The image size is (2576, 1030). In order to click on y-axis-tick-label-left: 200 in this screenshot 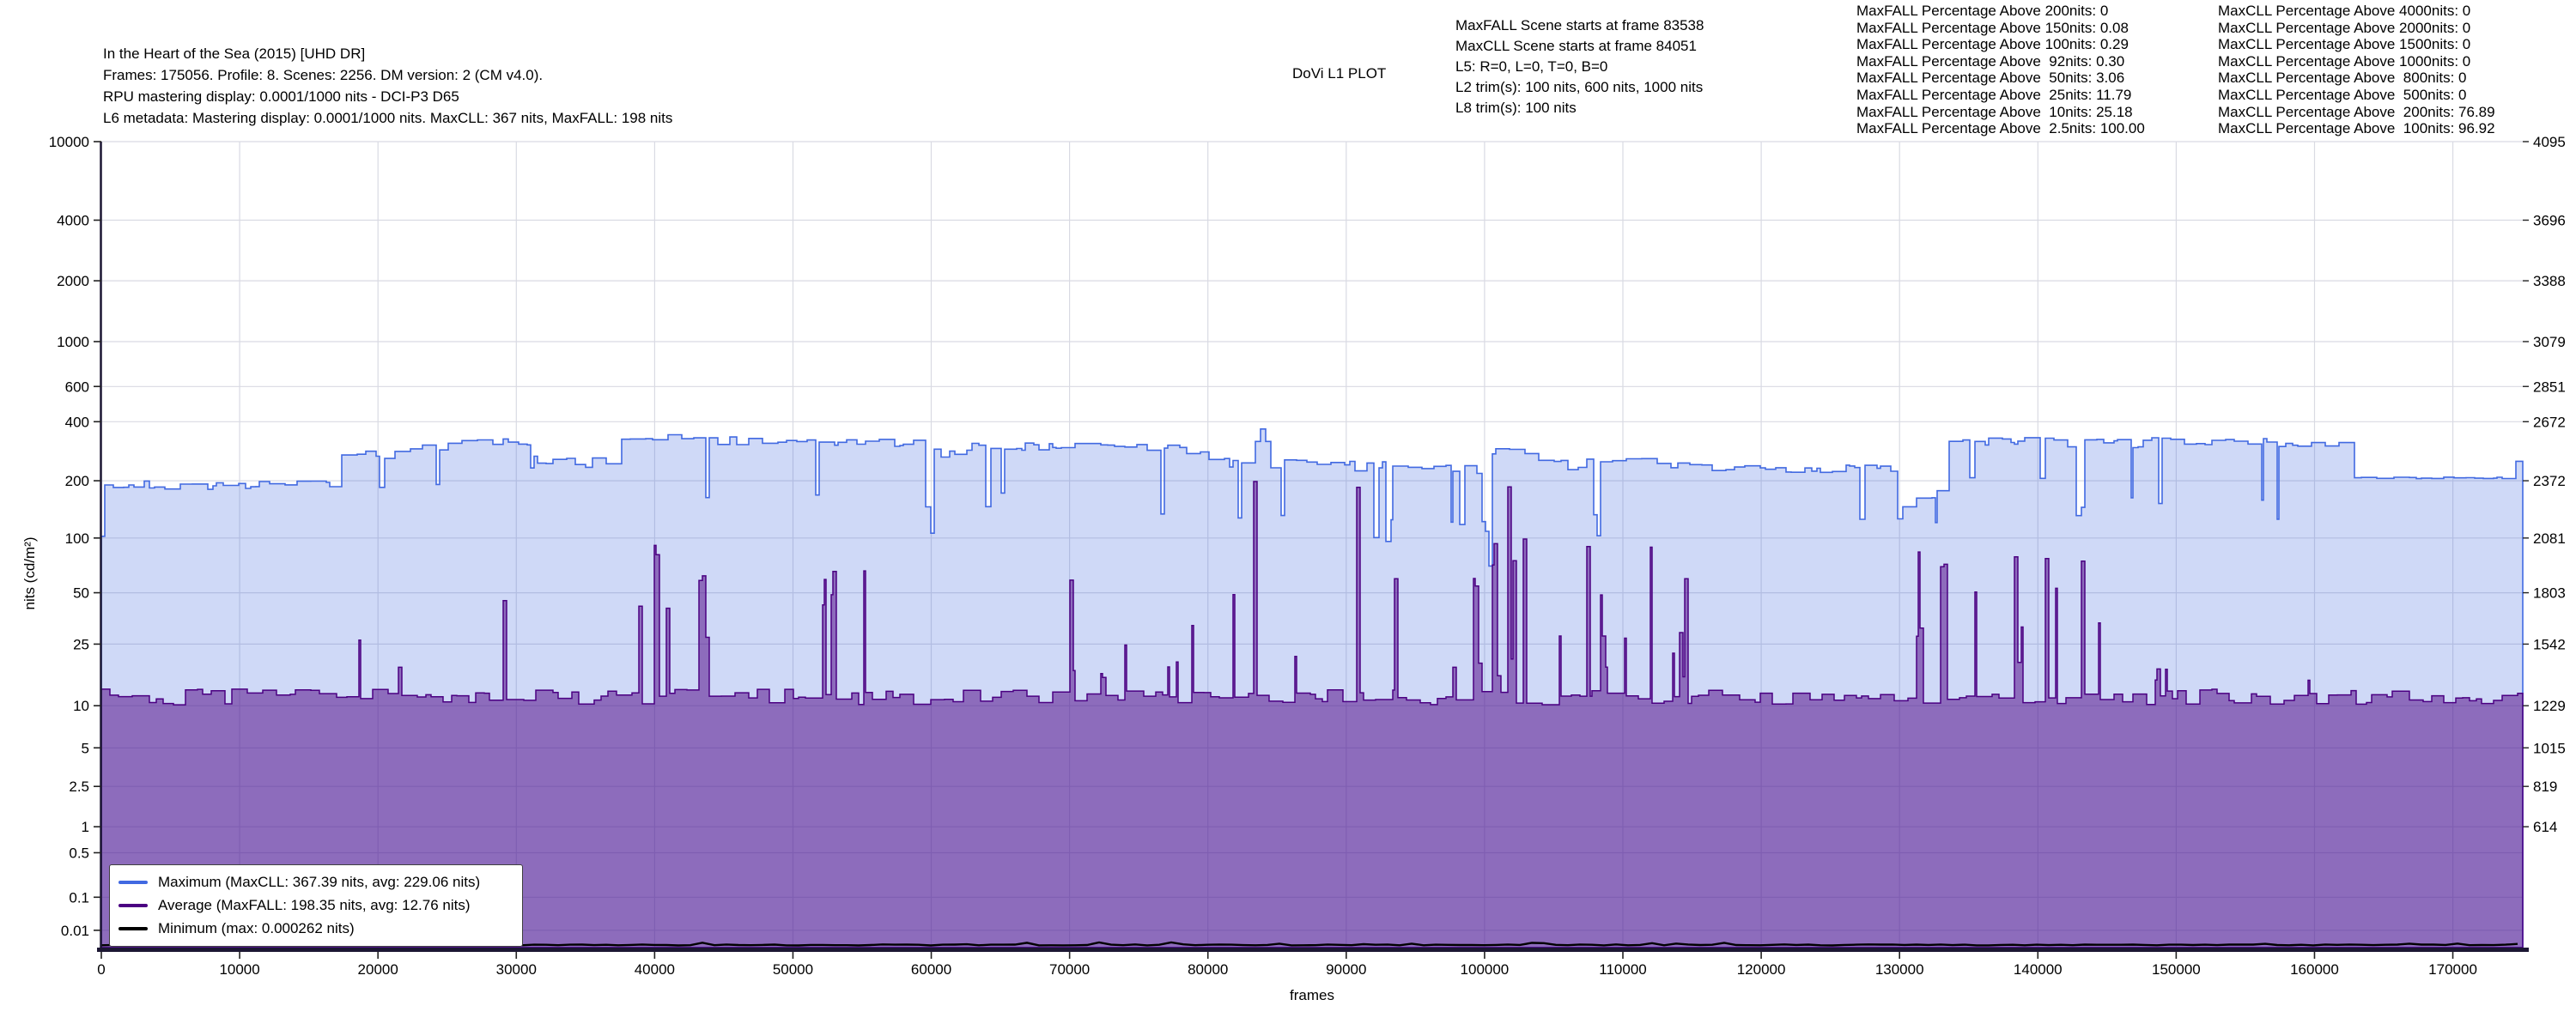, I will do `click(77, 481)`.